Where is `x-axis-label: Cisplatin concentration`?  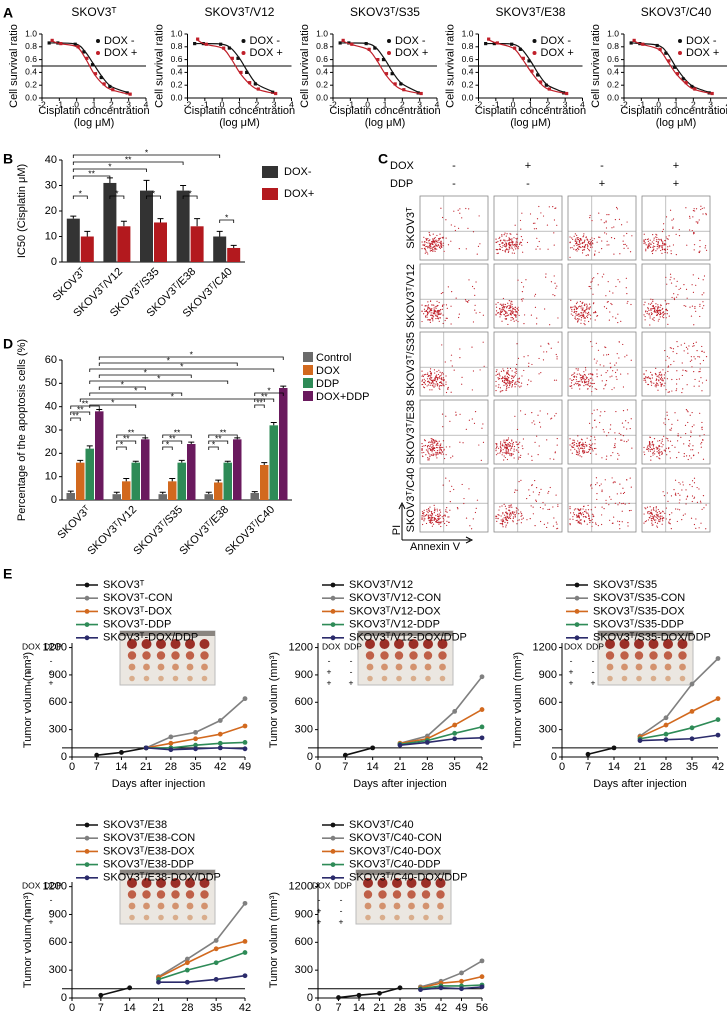 x-axis-label: Cisplatin concentration is located at coordinates (93, 111).